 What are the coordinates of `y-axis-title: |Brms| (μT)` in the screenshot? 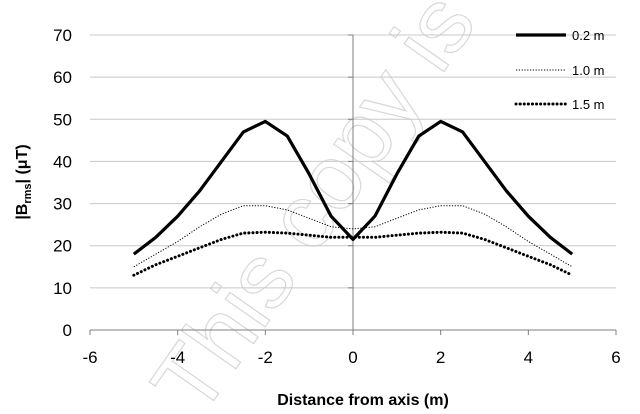 It's located at (24, 181).